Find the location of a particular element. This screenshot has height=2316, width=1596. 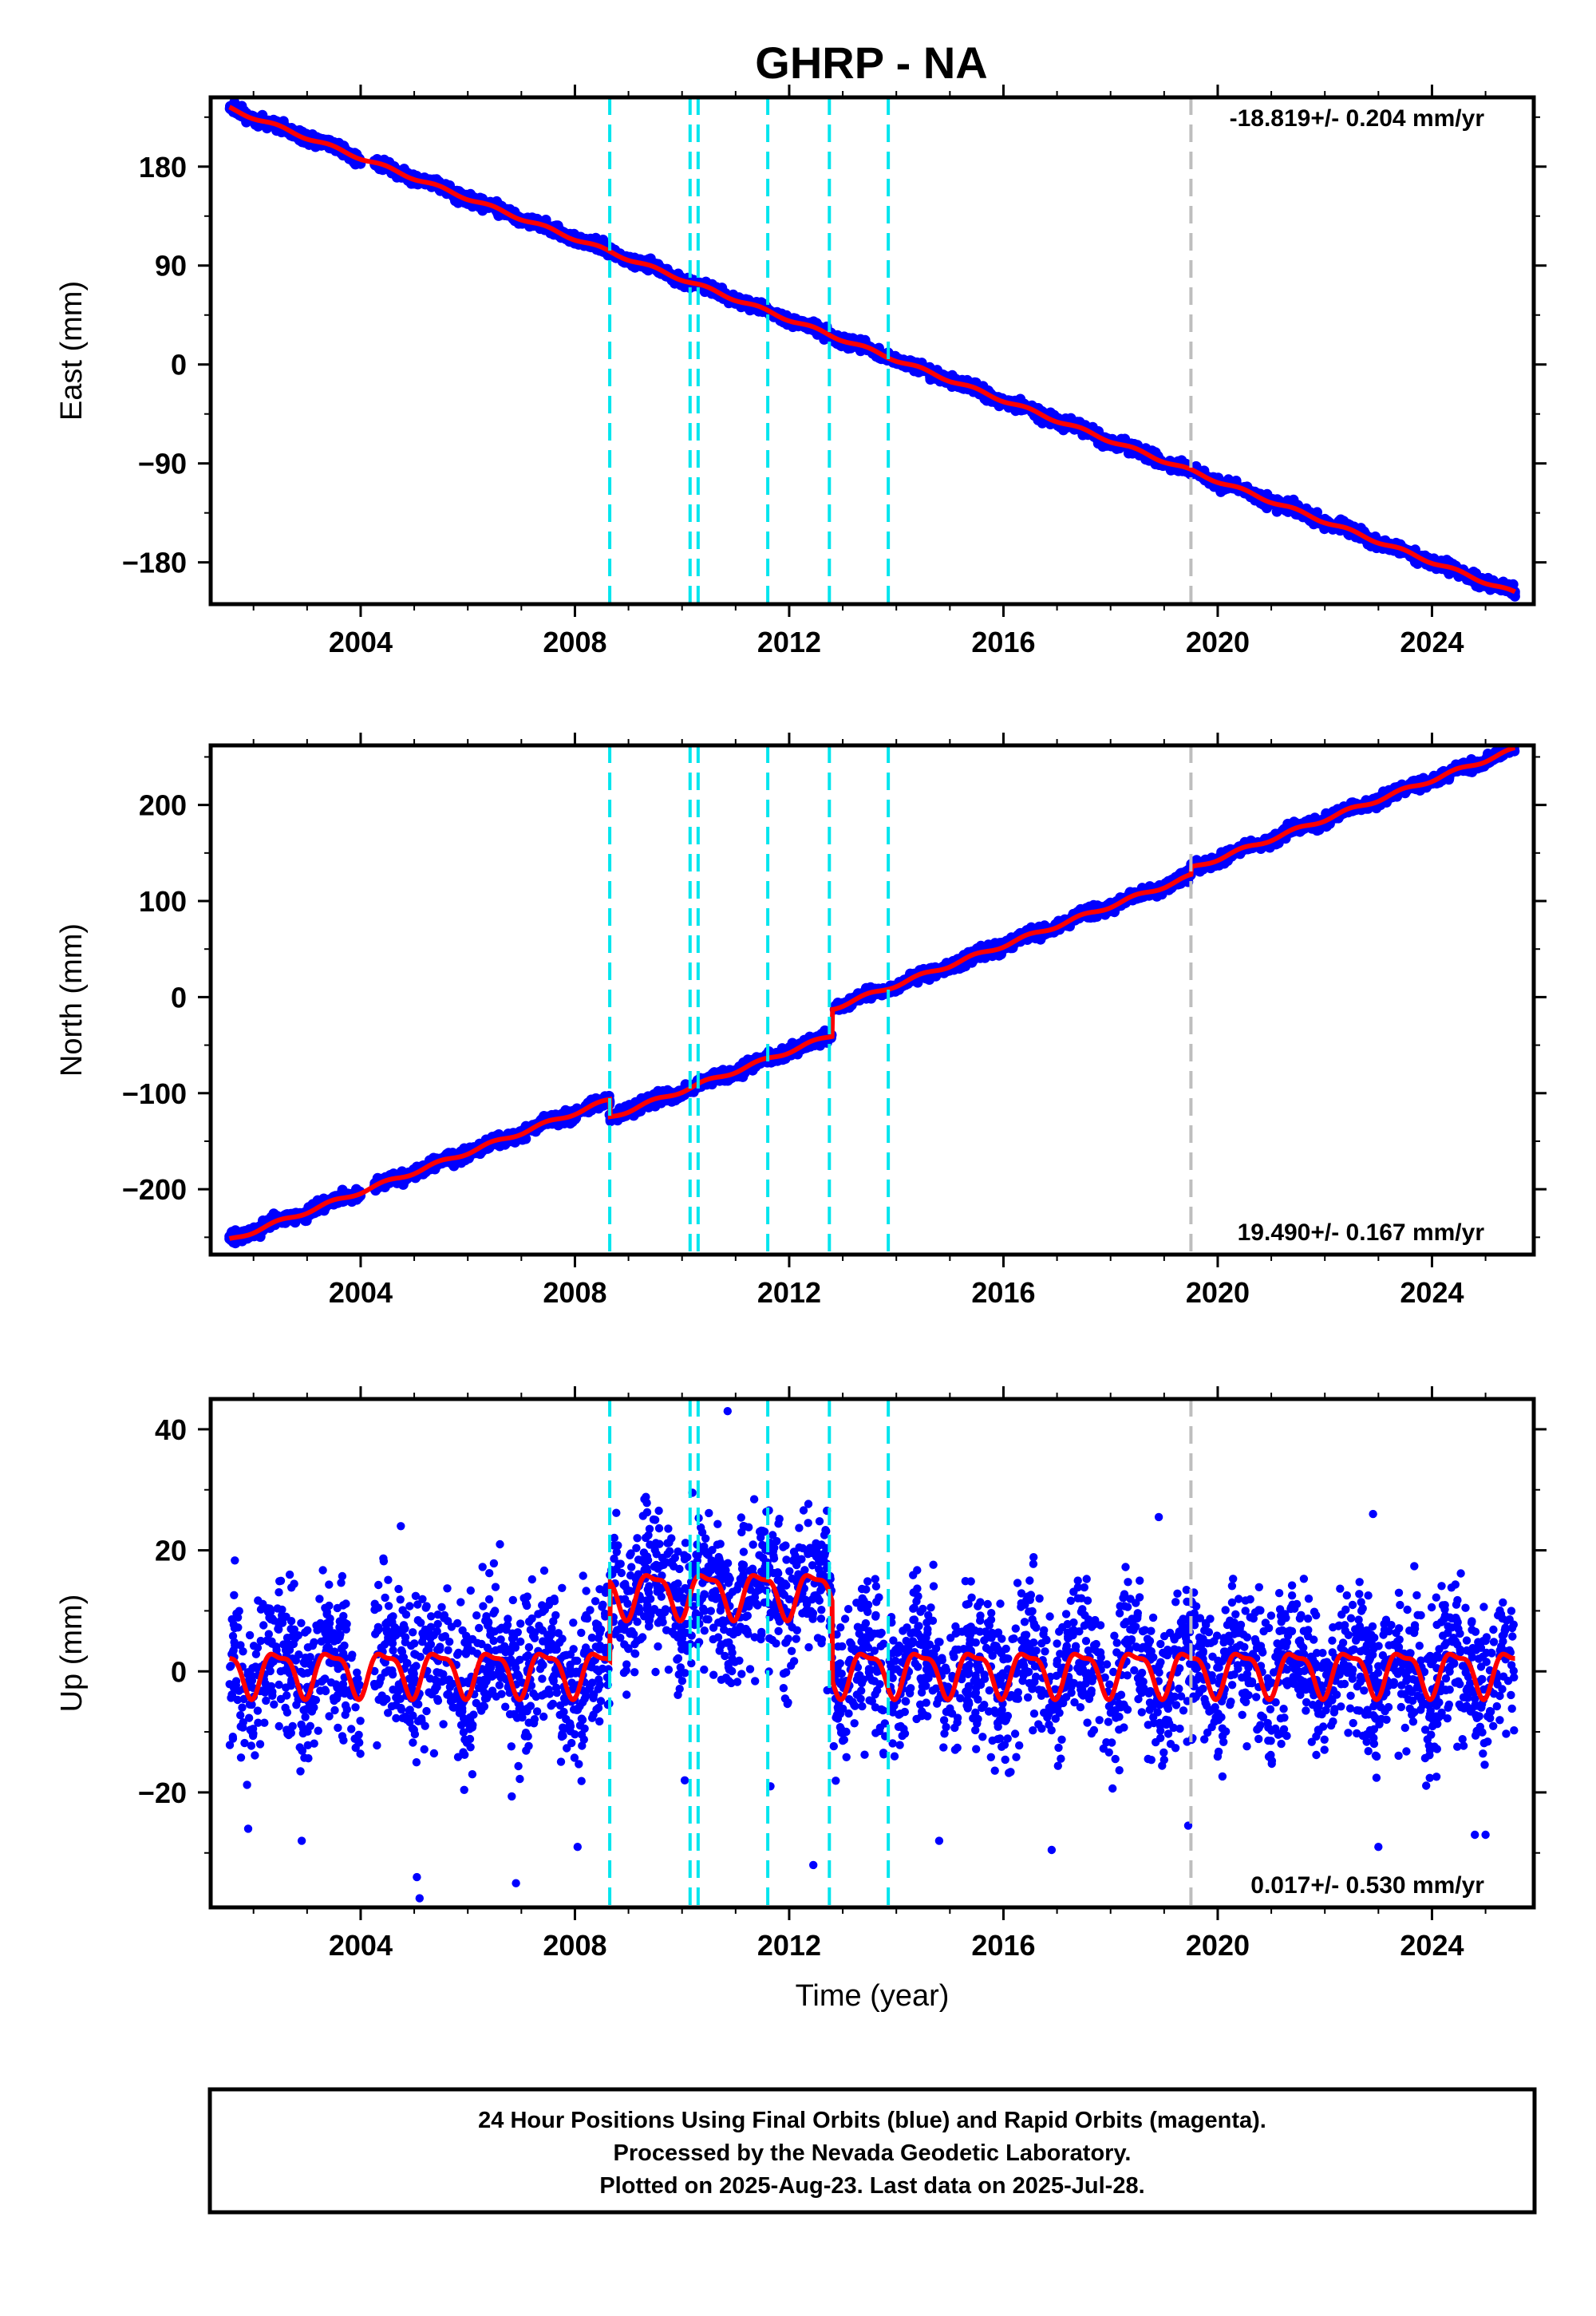

y-tick-label: −180 is located at coordinates (154, 563).